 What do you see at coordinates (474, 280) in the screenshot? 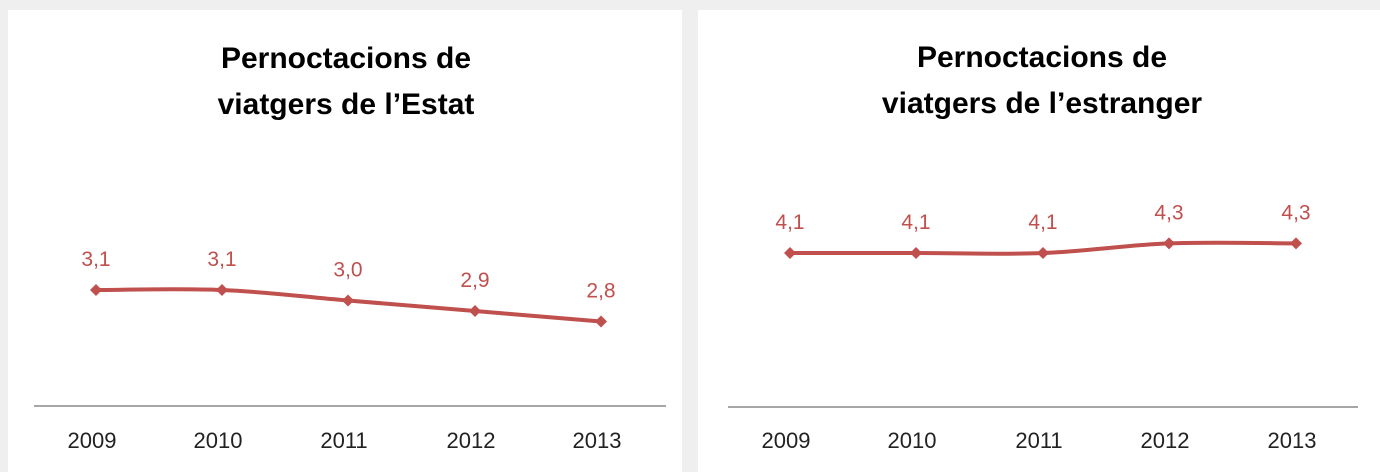
I see `data-label: 2,9` at bounding box center [474, 280].